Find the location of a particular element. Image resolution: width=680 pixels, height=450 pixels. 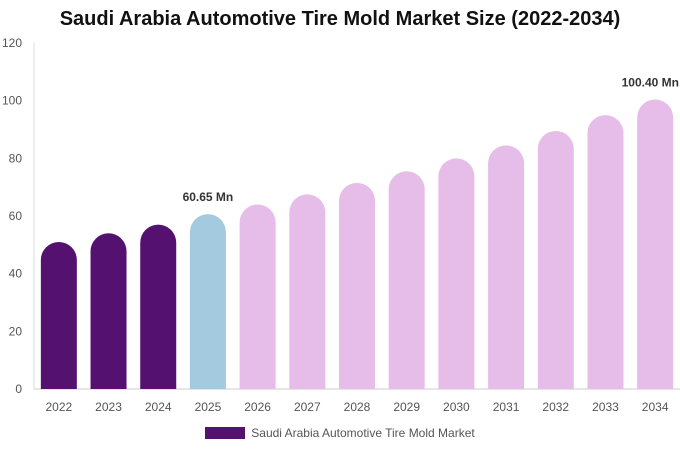

bar-2028 is located at coordinates (357, 285).